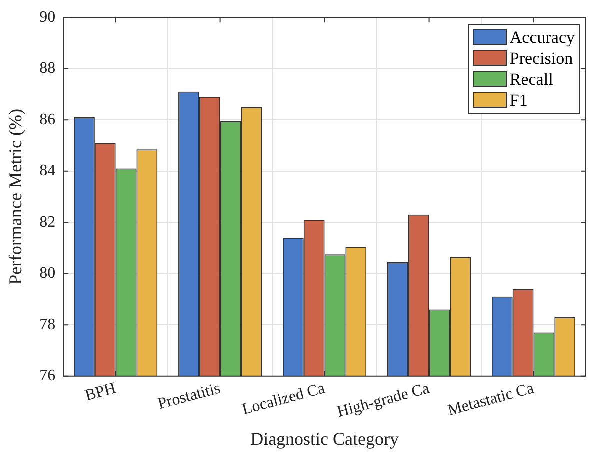 The width and height of the screenshot is (606, 457). Describe the element at coordinates (48, 119) in the screenshot. I see `y-tick-label: 86` at that location.